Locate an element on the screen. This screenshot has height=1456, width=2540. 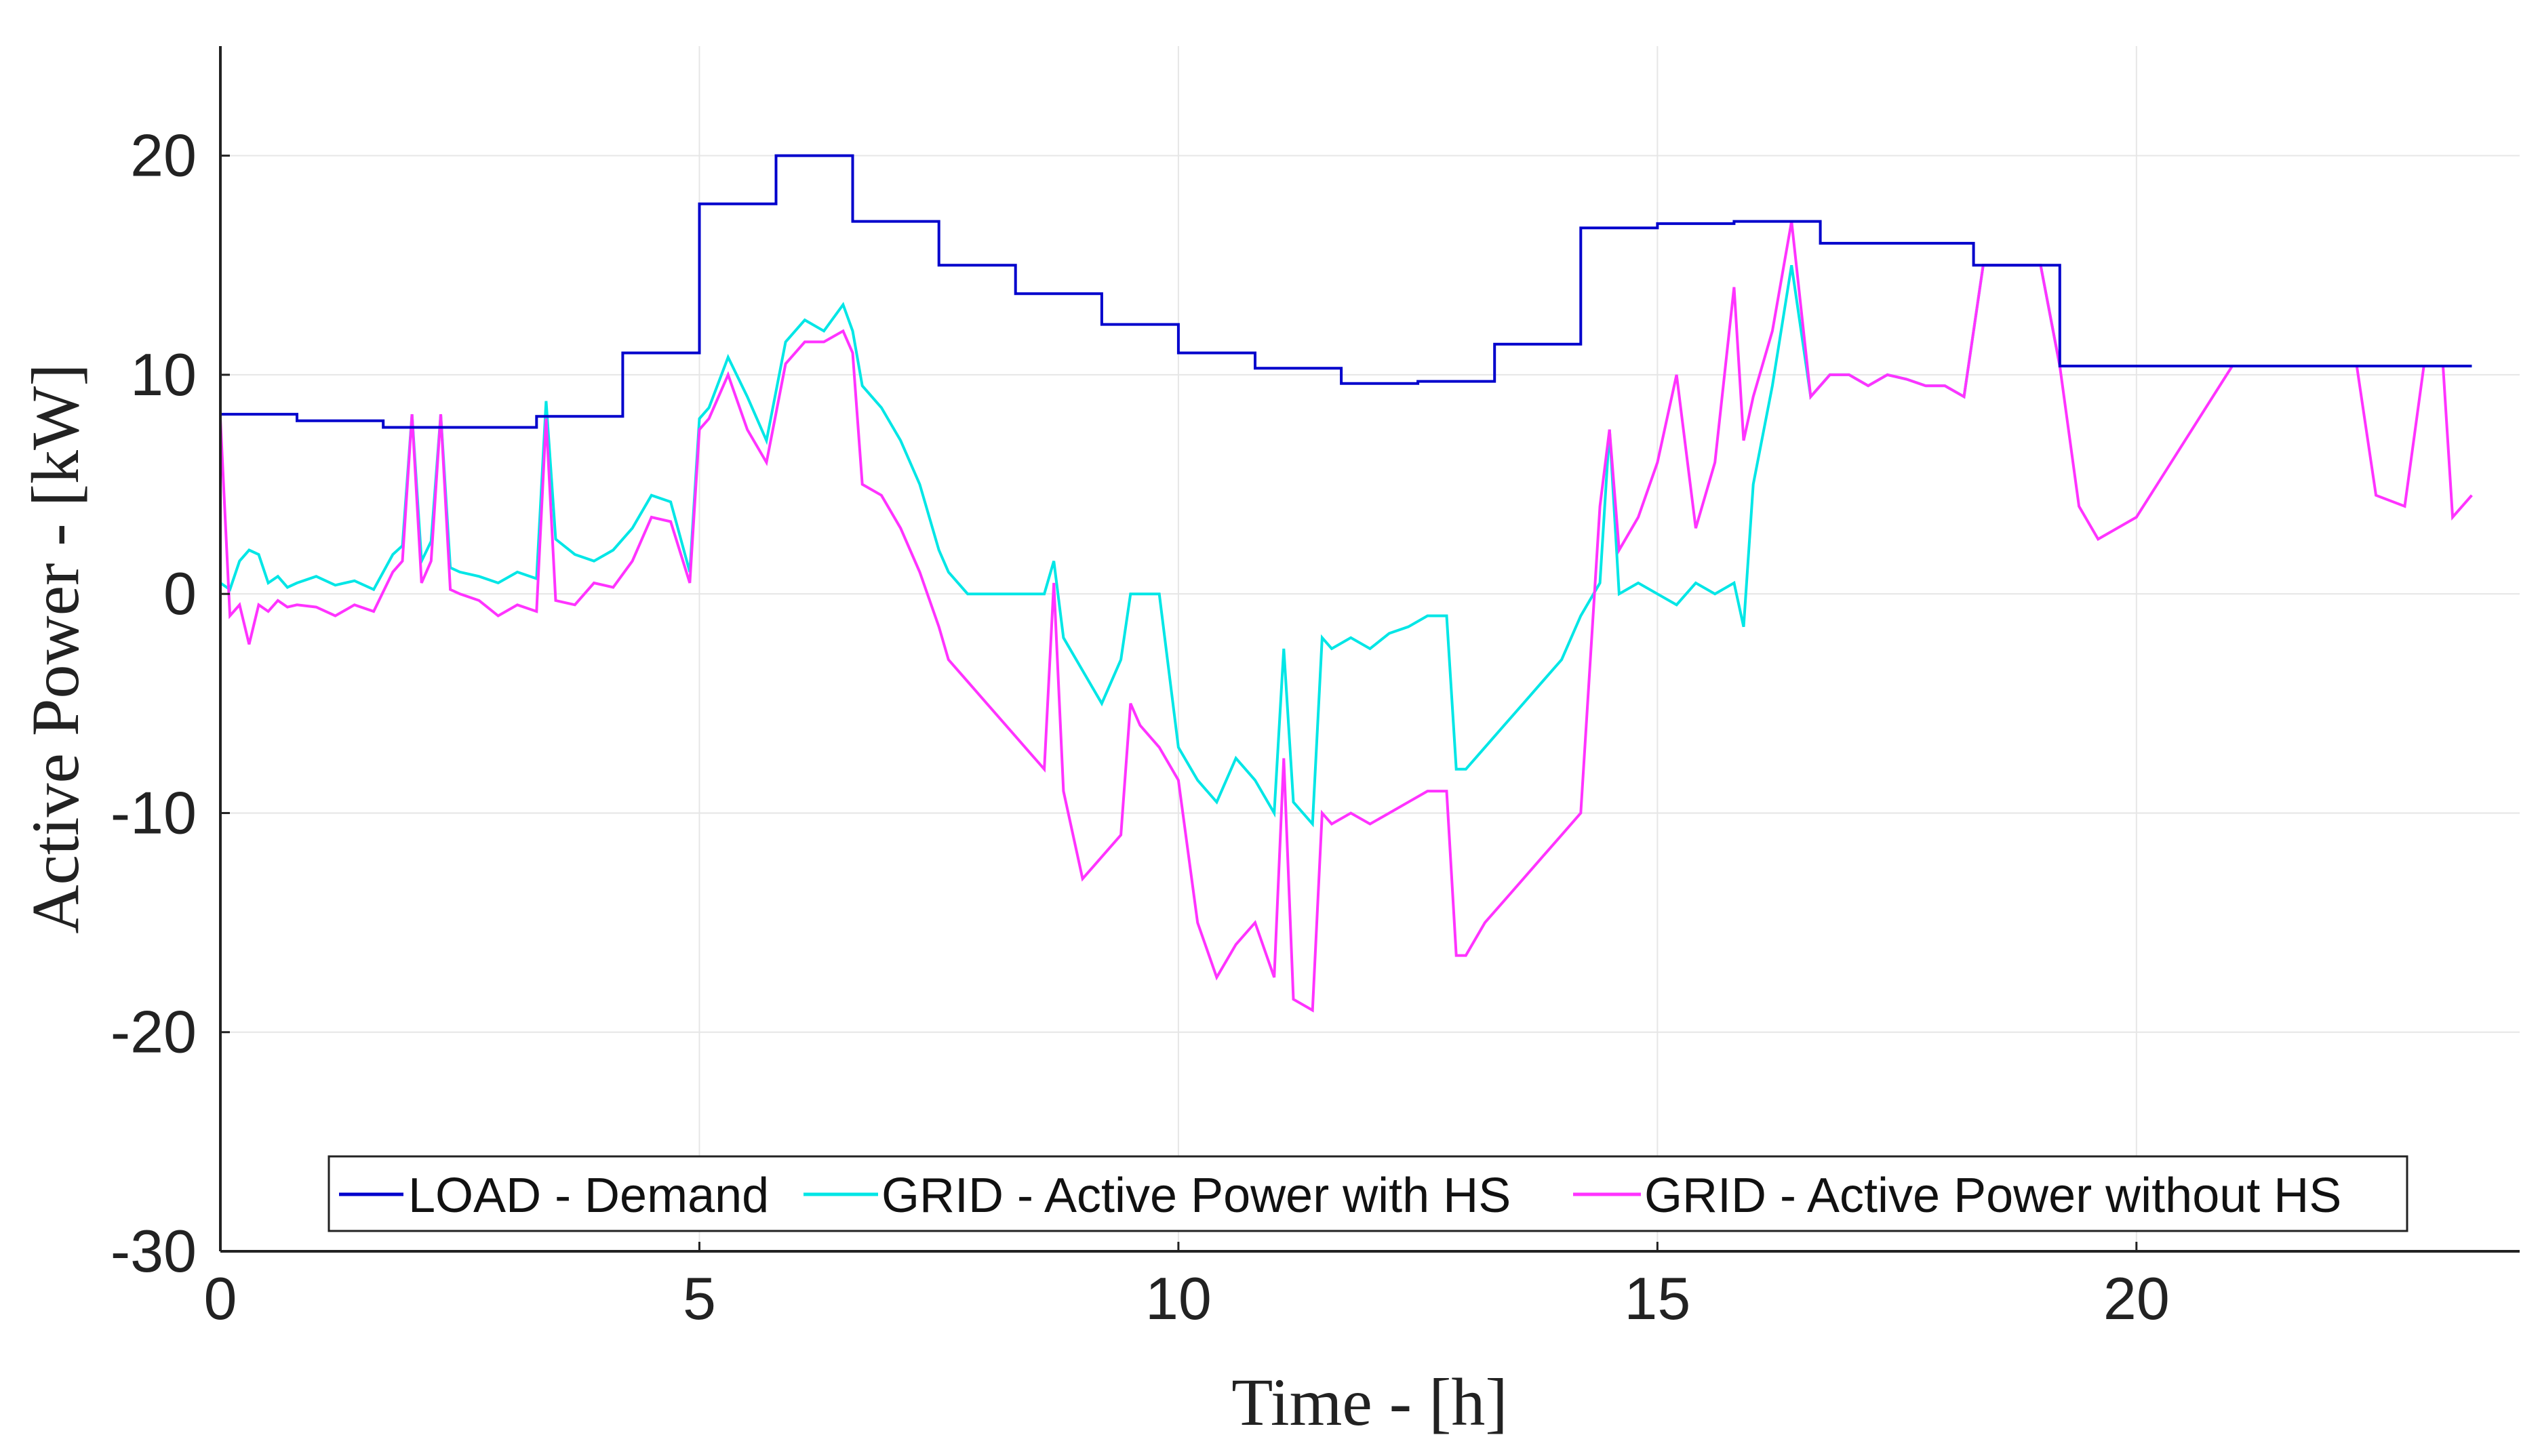
y-tick-label: -20 is located at coordinates (154, 1032).